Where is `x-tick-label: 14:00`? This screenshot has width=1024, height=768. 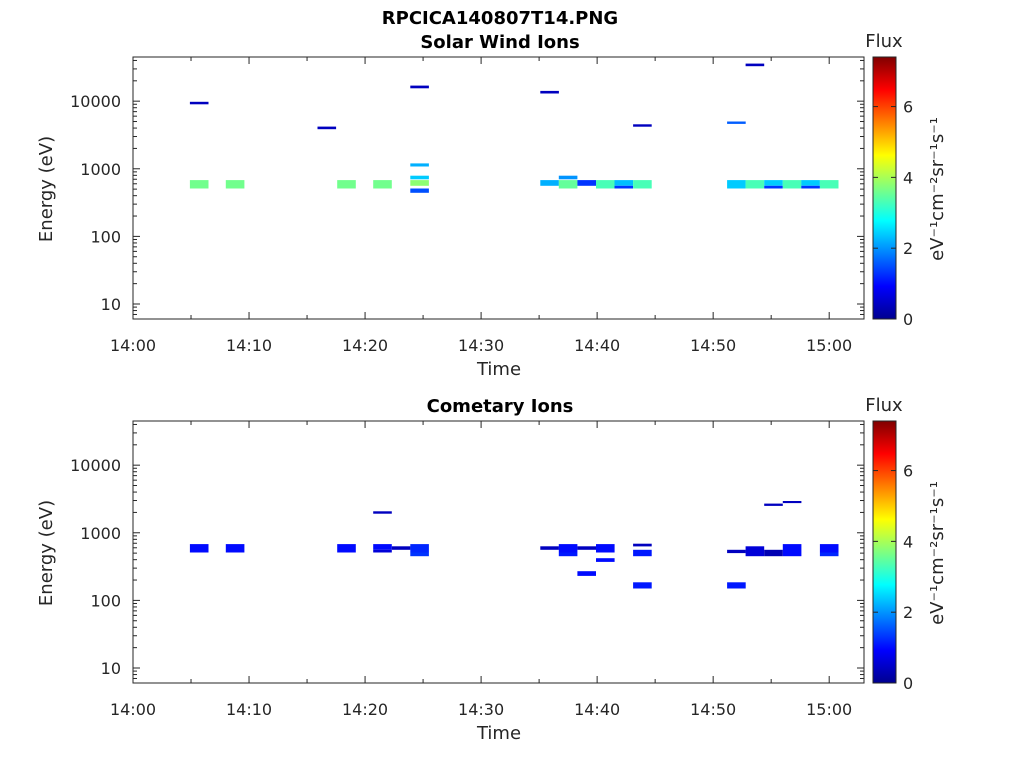 x-tick-label: 14:00 is located at coordinates (133, 345).